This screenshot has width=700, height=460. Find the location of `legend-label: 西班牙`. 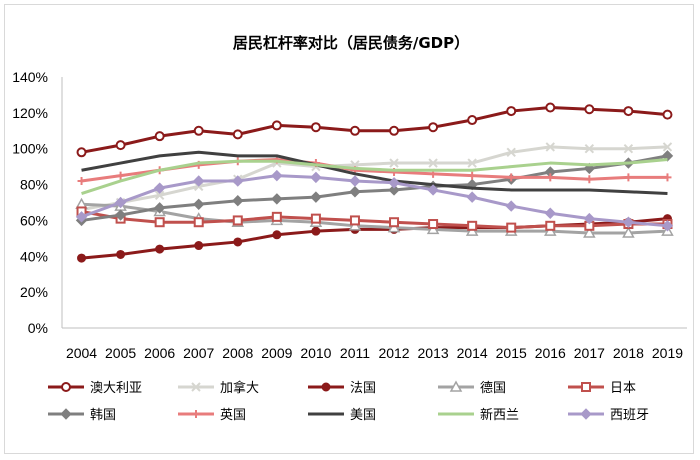

legend-label: 西班牙 is located at coordinates (629, 415).